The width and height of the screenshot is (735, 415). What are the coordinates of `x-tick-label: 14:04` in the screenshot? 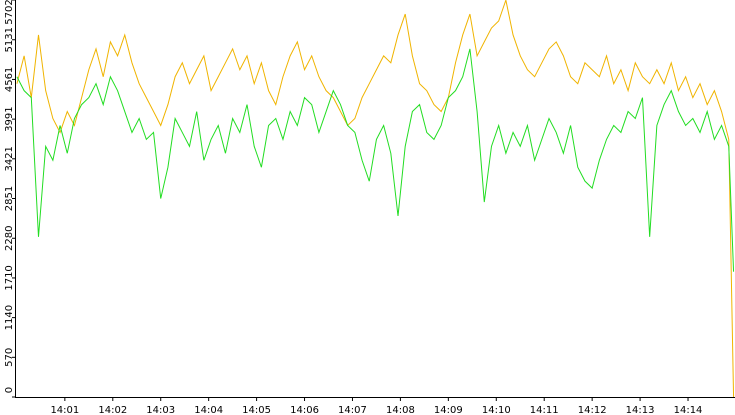 It's located at (208, 410).